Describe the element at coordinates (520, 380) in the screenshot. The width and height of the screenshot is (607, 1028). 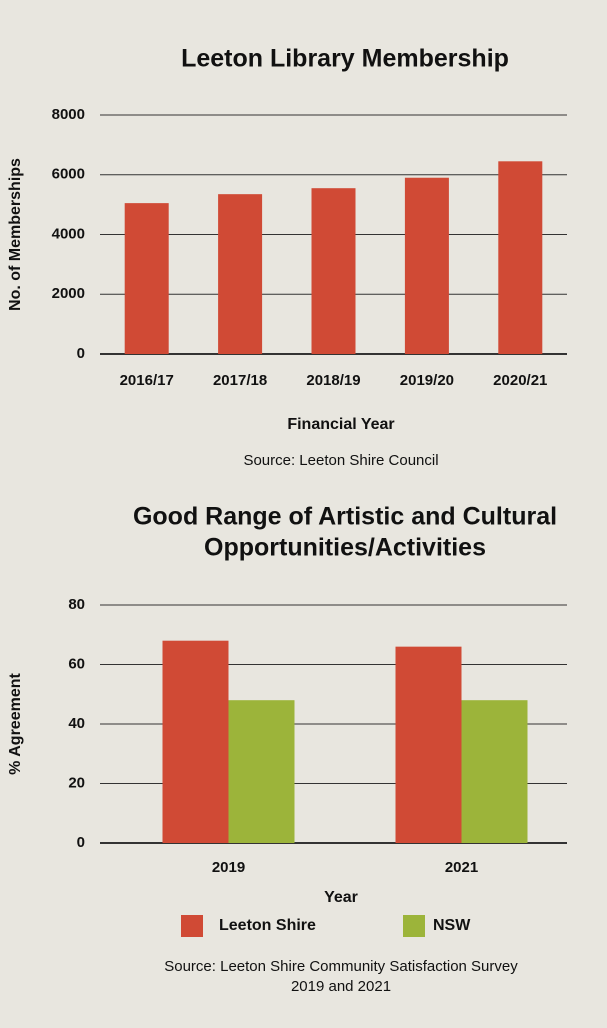
I see `x-tick-label: 2020/21` at that location.